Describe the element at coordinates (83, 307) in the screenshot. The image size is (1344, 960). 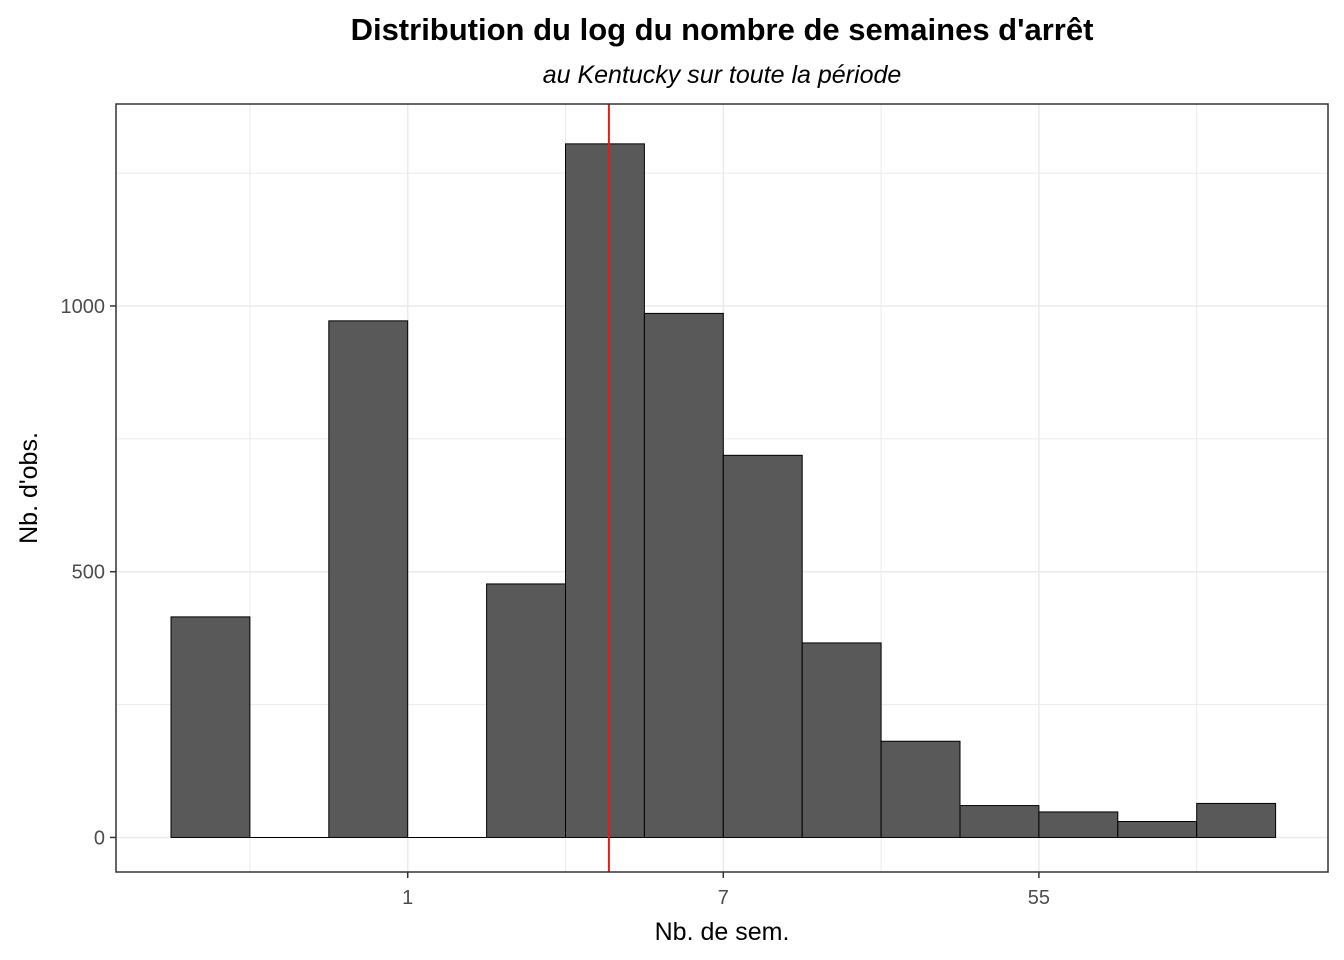
I see `y-tick-label: 1000` at that location.